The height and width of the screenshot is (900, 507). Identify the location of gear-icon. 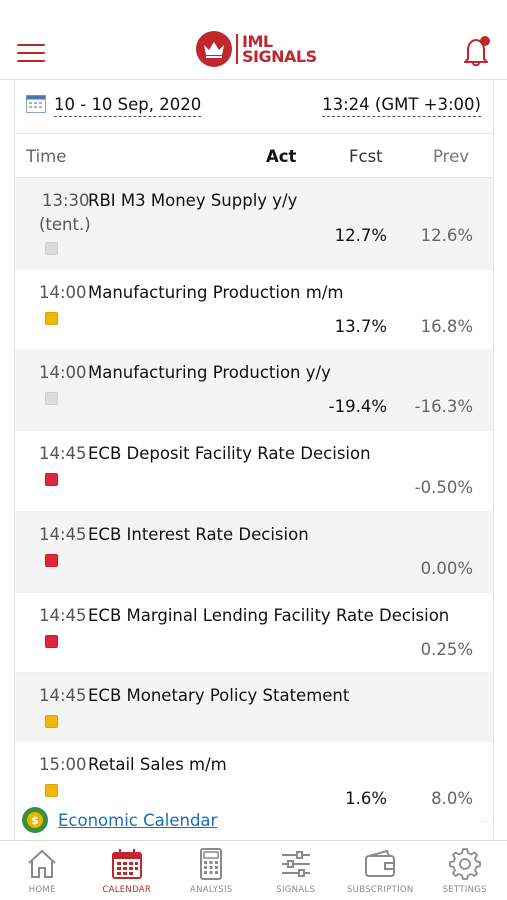
(464, 864).